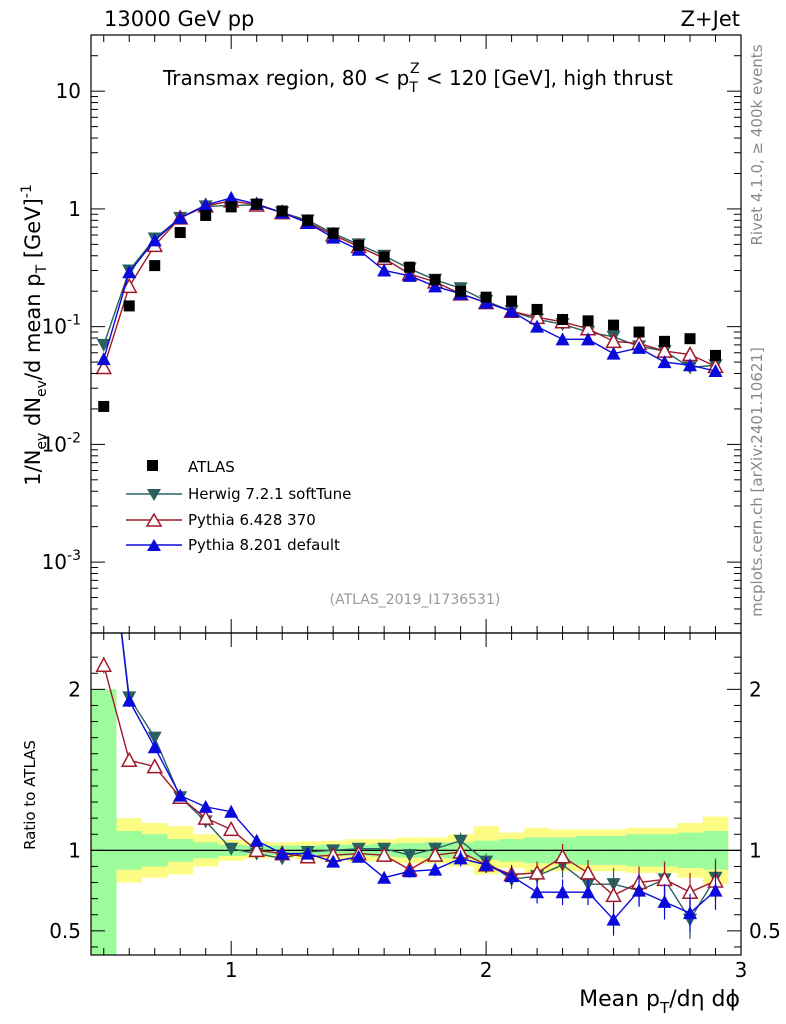 The height and width of the screenshot is (1024, 786). I want to click on legend-marker-herwig, so click(154, 495).